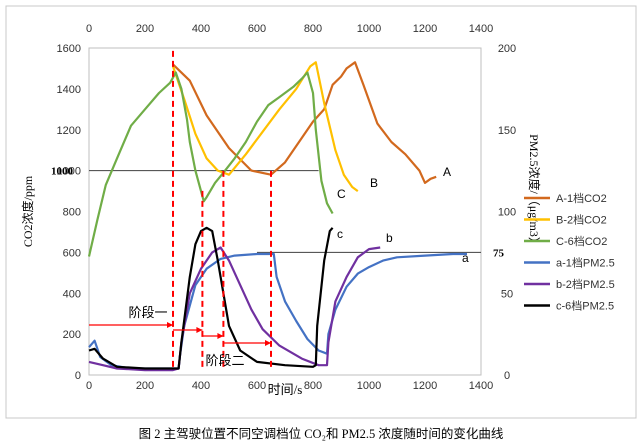  What do you see at coordinates (257, 386) in the screenshot?
I see `x-tick-label: 600` at bounding box center [257, 386].